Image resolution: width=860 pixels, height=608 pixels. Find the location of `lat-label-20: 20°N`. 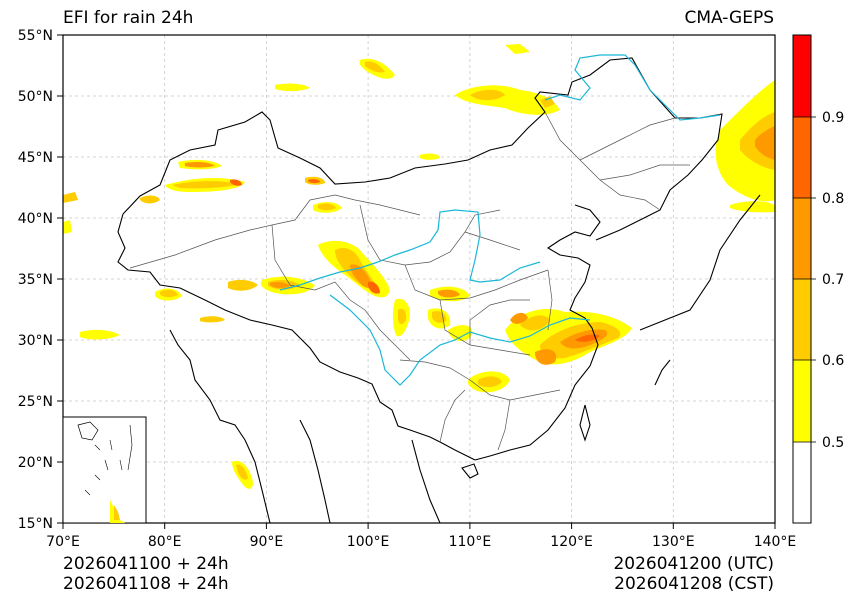

lat-label-20: 20°N is located at coordinates (35, 463).